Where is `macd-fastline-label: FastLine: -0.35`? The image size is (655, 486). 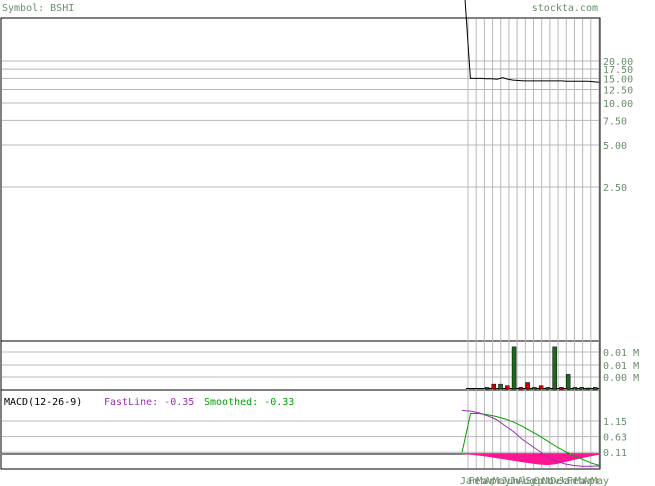 macd-fastline-label: FastLine: -0.35 is located at coordinates (149, 402).